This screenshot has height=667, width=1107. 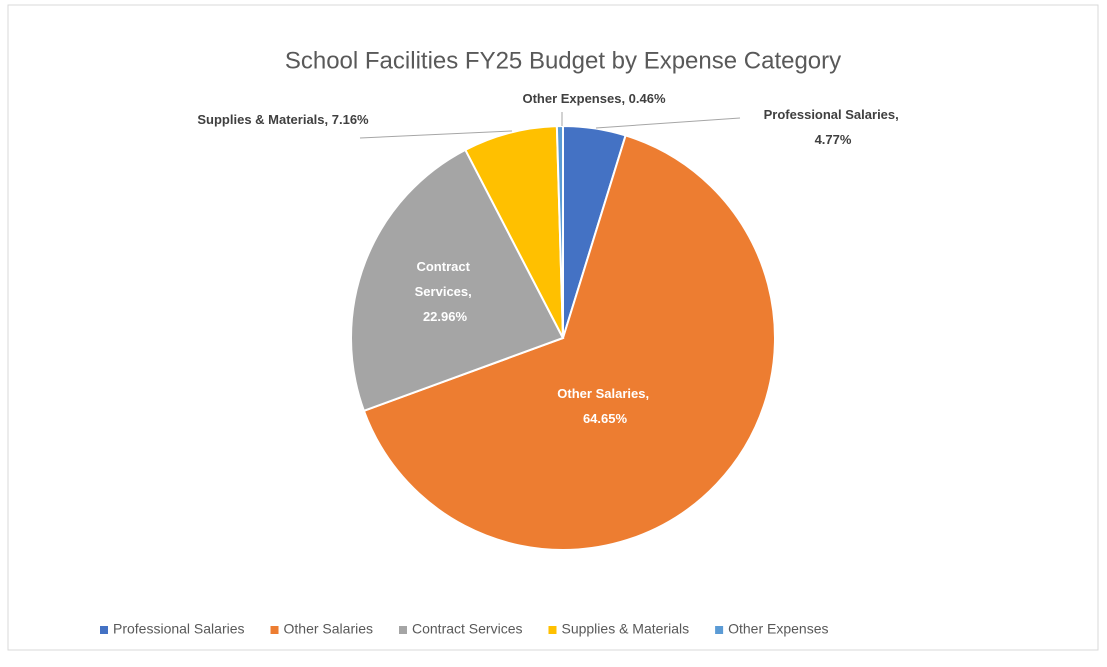 What do you see at coordinates (328, 629) in the screenshot?
I see `legend-label: Other Salaries` at bounding box center [328, 629].